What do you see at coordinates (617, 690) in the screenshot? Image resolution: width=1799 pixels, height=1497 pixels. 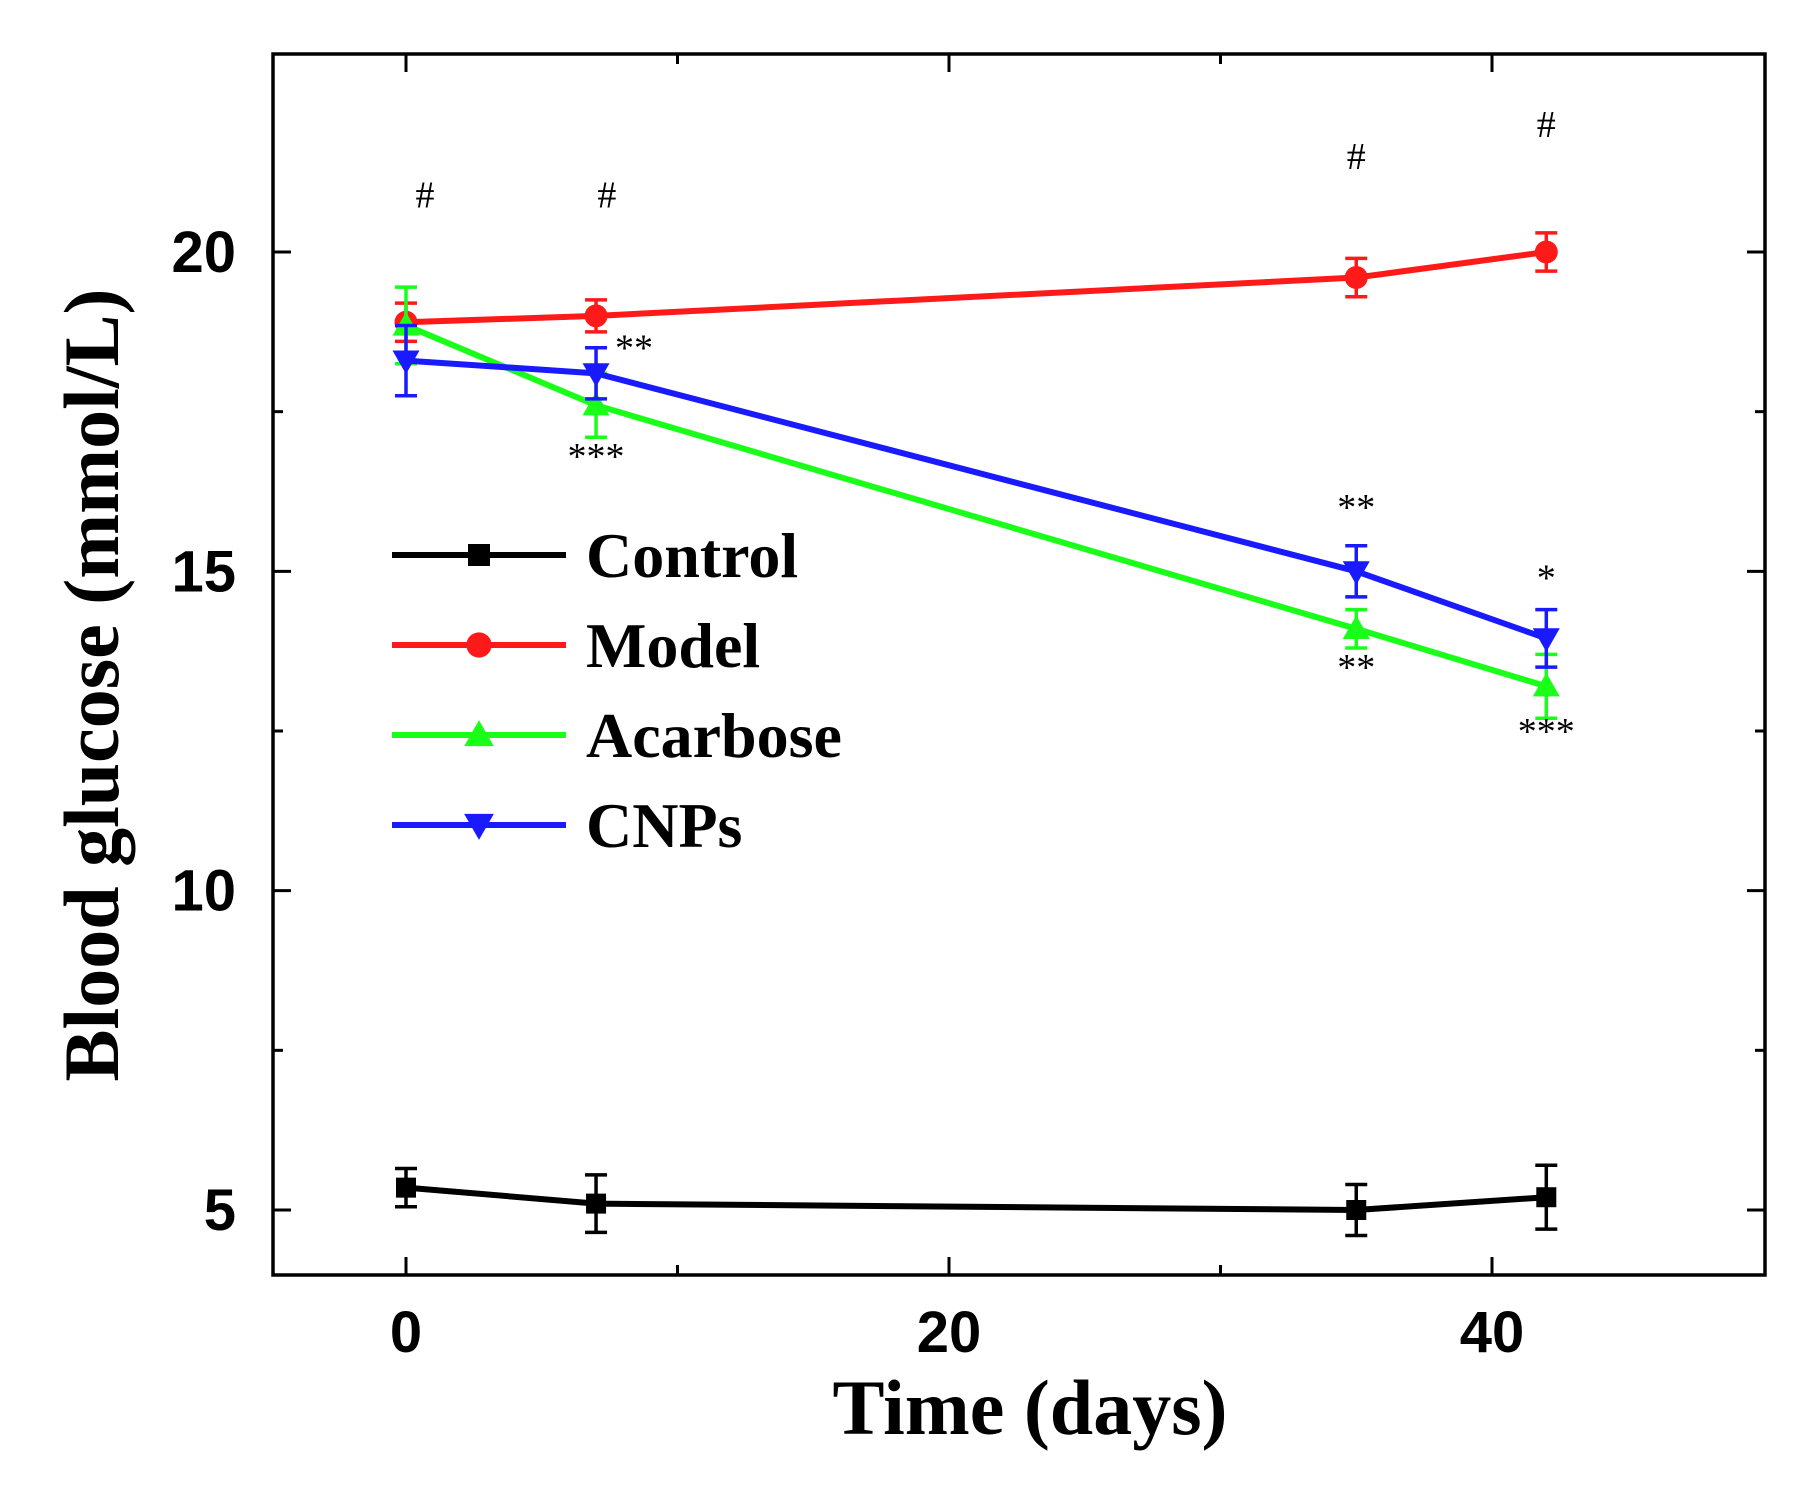 I see `legend: Control Model Acarbose CNPs` at bounding box center [617, 690].